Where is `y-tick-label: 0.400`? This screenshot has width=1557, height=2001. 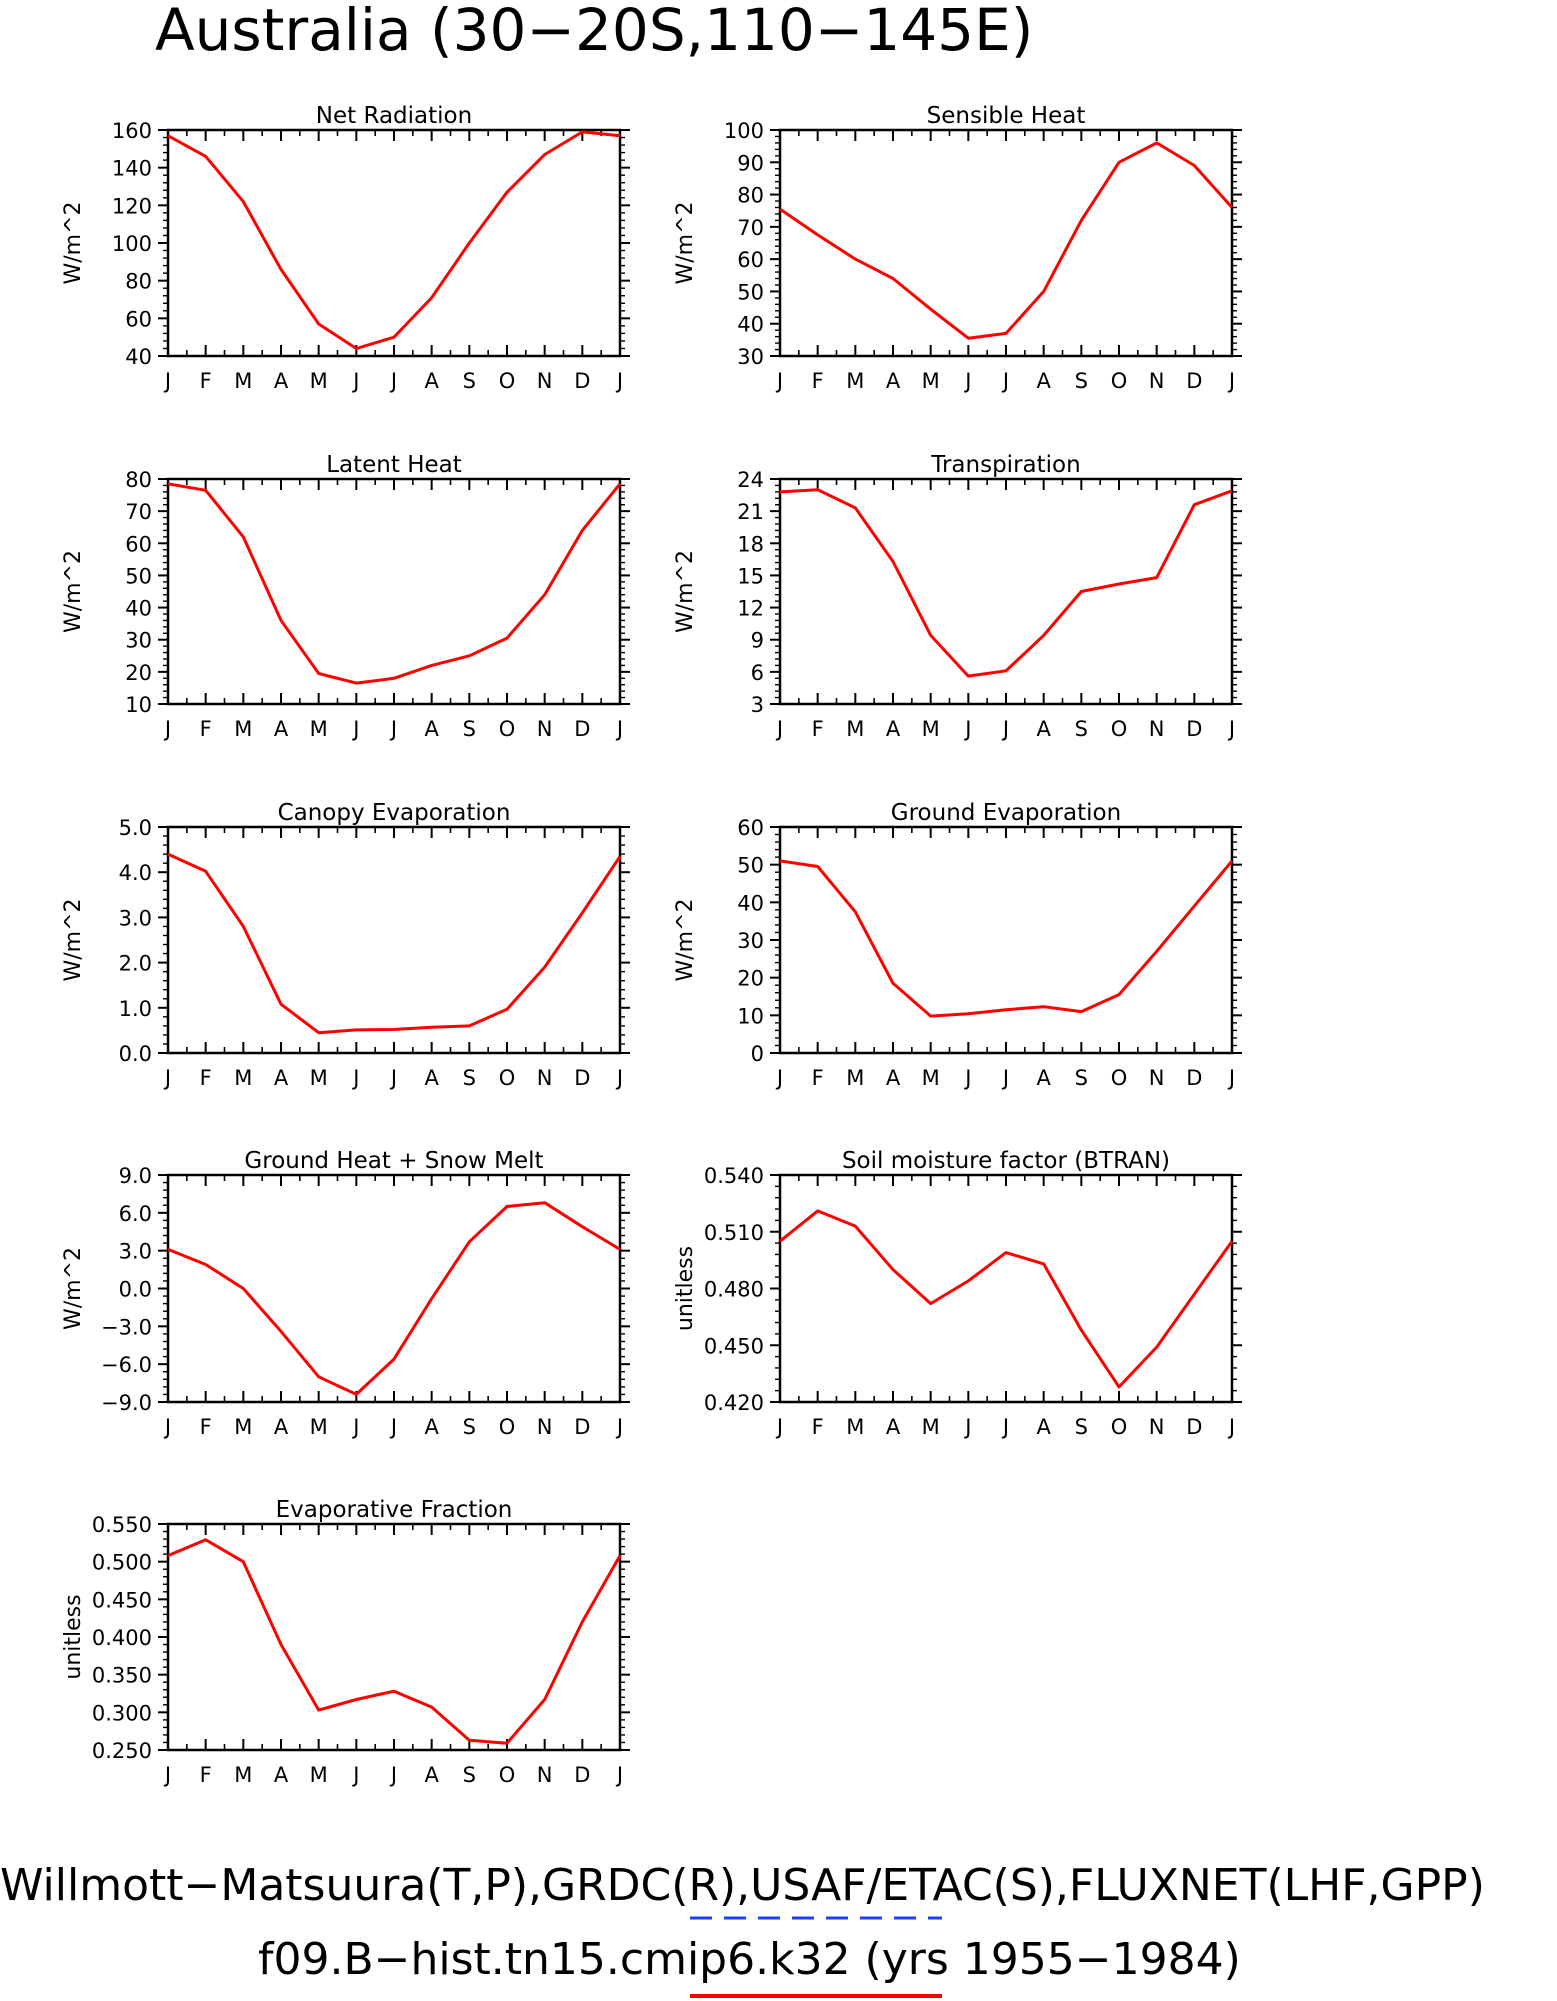 y-tick-label: 0.400 is located at coordinates (122, 1638).